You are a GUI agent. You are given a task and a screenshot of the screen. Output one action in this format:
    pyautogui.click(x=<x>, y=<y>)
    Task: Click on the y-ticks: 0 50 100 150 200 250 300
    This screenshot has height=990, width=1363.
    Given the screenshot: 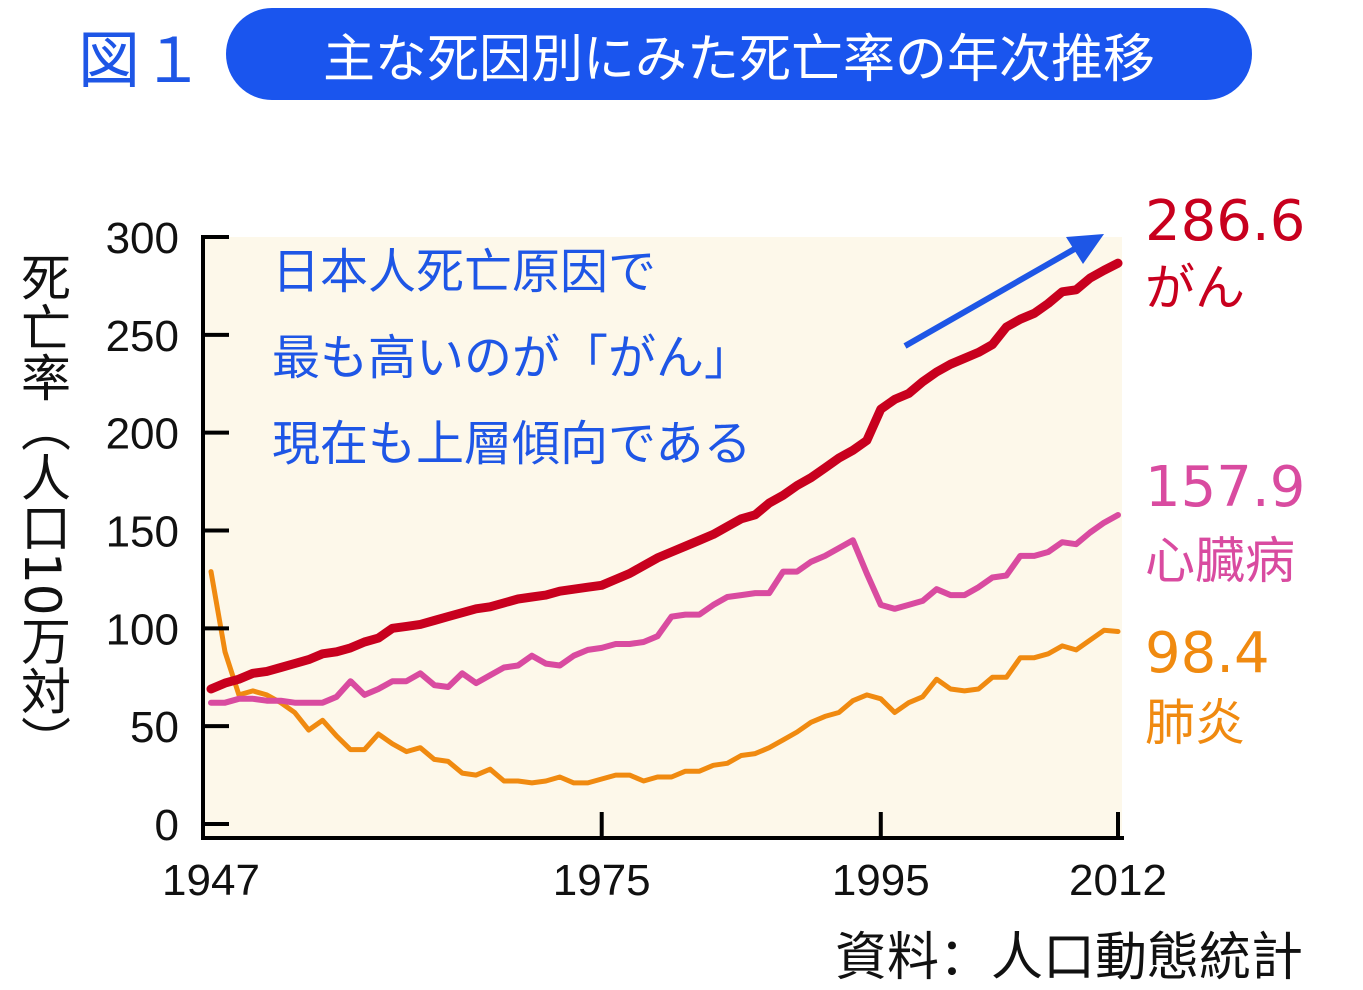 What is the action you would take?
    pyautogui.click(x=167, y=532)
    